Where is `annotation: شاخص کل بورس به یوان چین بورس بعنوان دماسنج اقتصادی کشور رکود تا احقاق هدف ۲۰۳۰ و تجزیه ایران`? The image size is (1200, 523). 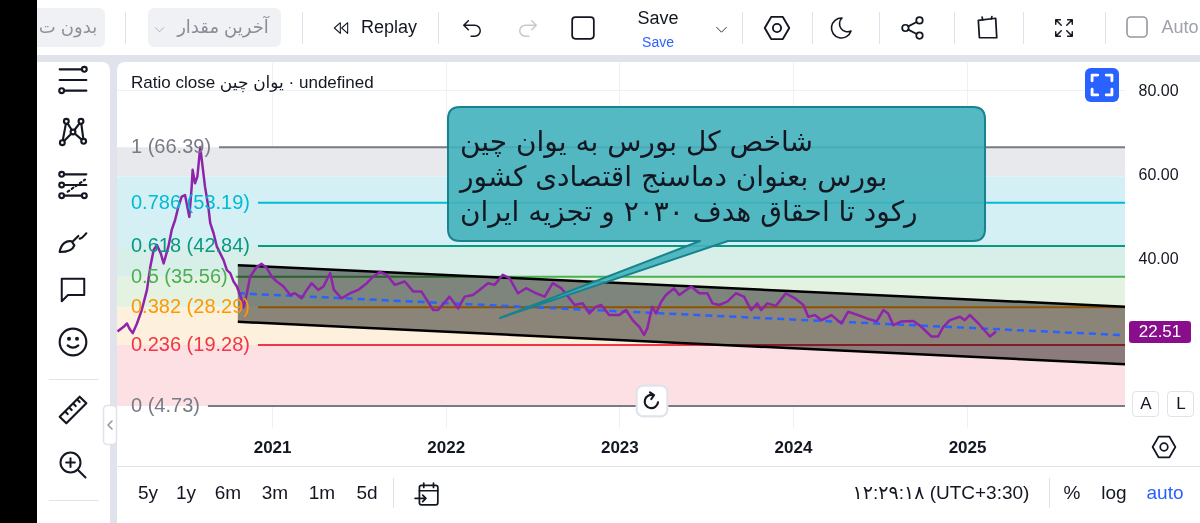 annotation: شاخص کل بورس به یوان چین بورس بعنوان دماسنج اقتصادی کشور رکود تا احقاق هدف ۲۰۳۰ و تجزیه ایران is located at coordinates (689, 176).